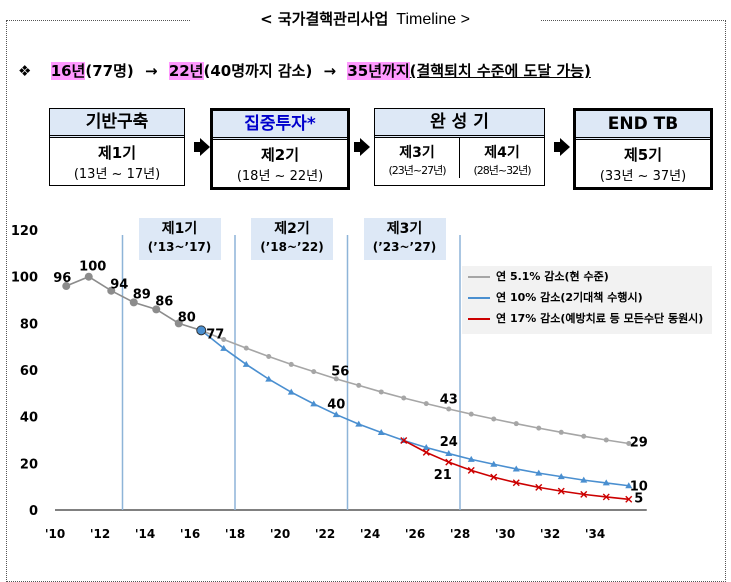  What do you see at coordinates (235, 534) in the screenshot?
I see `x-tick-label: '18` at bounding box center [235, 534].